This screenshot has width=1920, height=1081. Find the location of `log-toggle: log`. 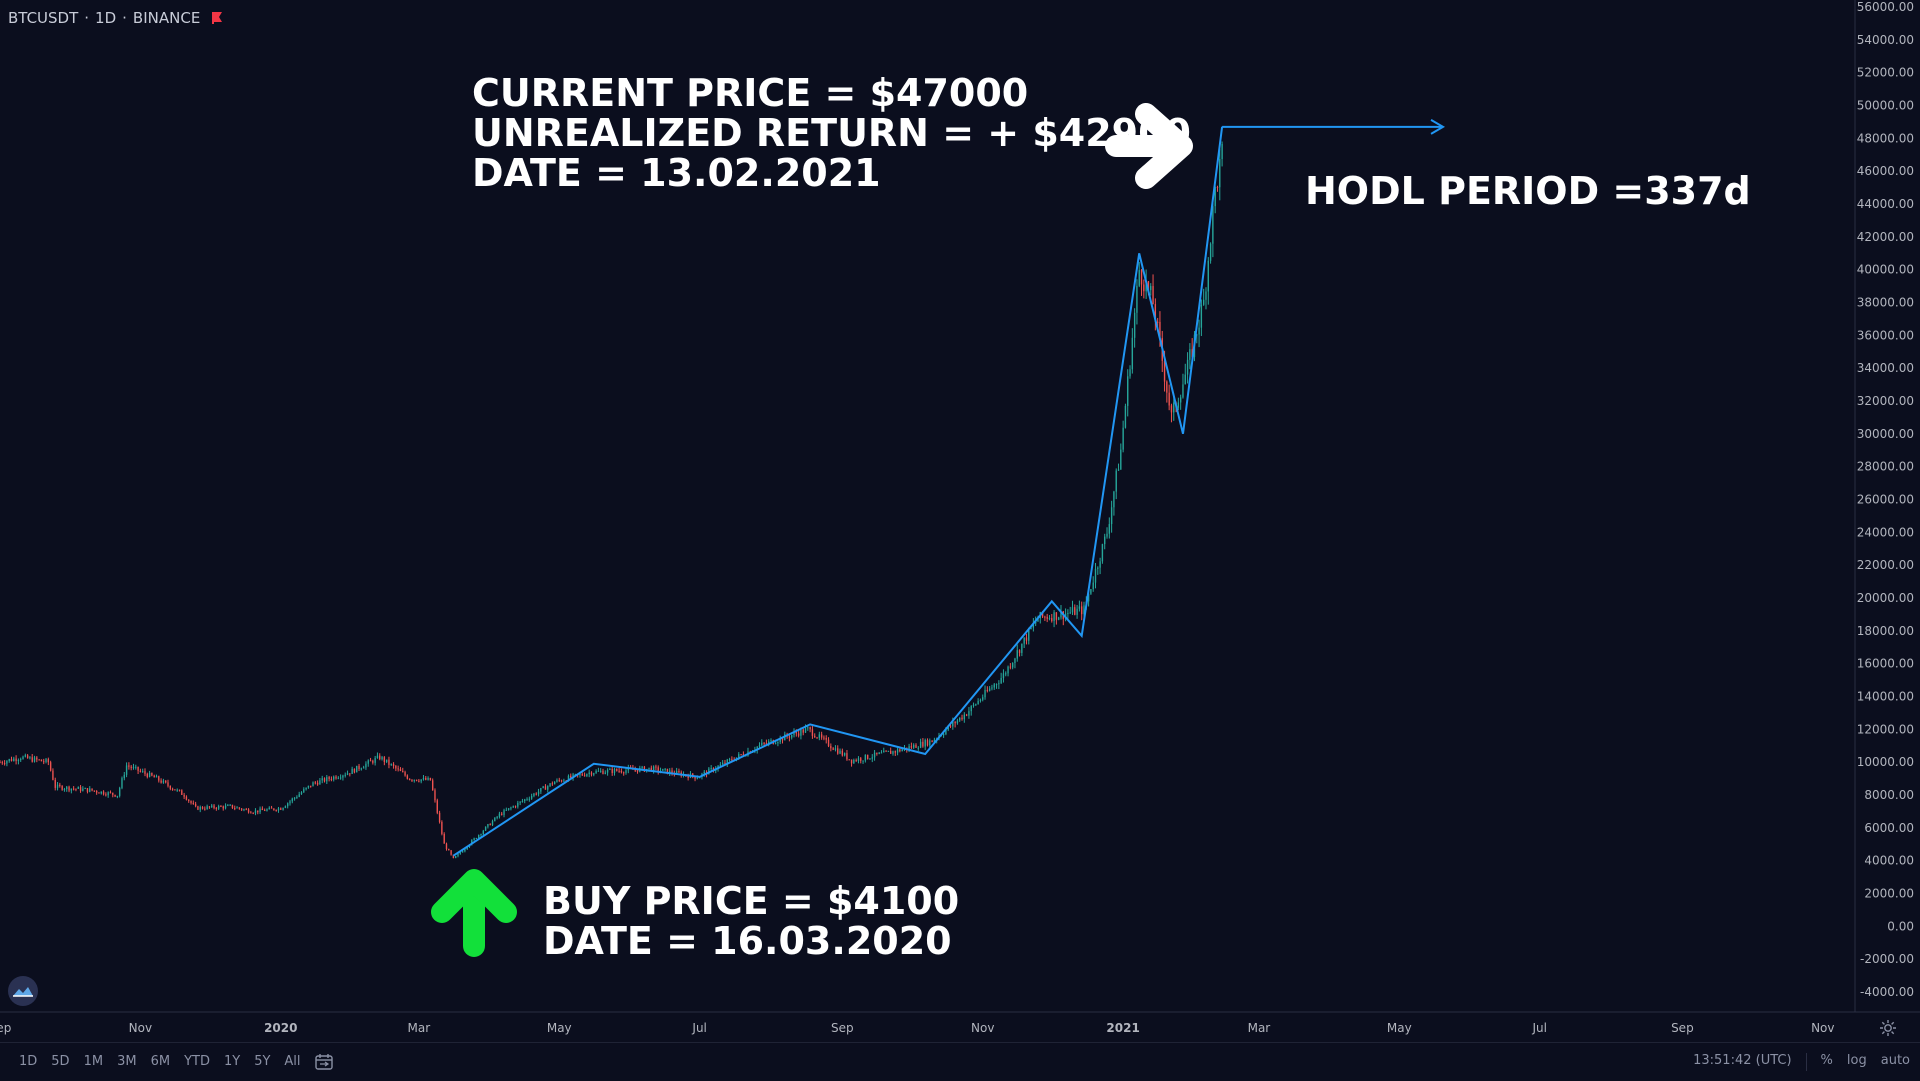

log-toggle: log is located at coordinates (1856, 1060).